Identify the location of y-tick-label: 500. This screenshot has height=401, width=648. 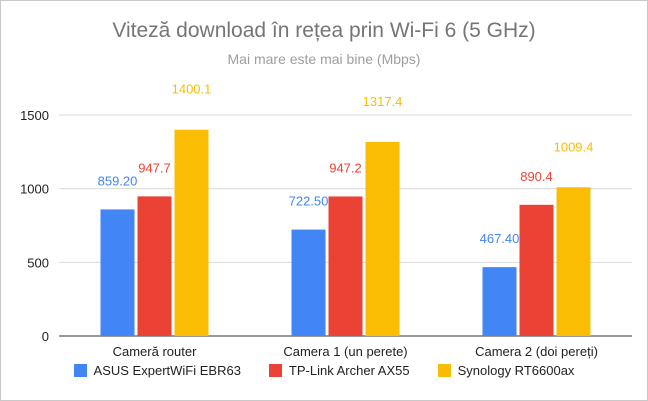
(38, 262).